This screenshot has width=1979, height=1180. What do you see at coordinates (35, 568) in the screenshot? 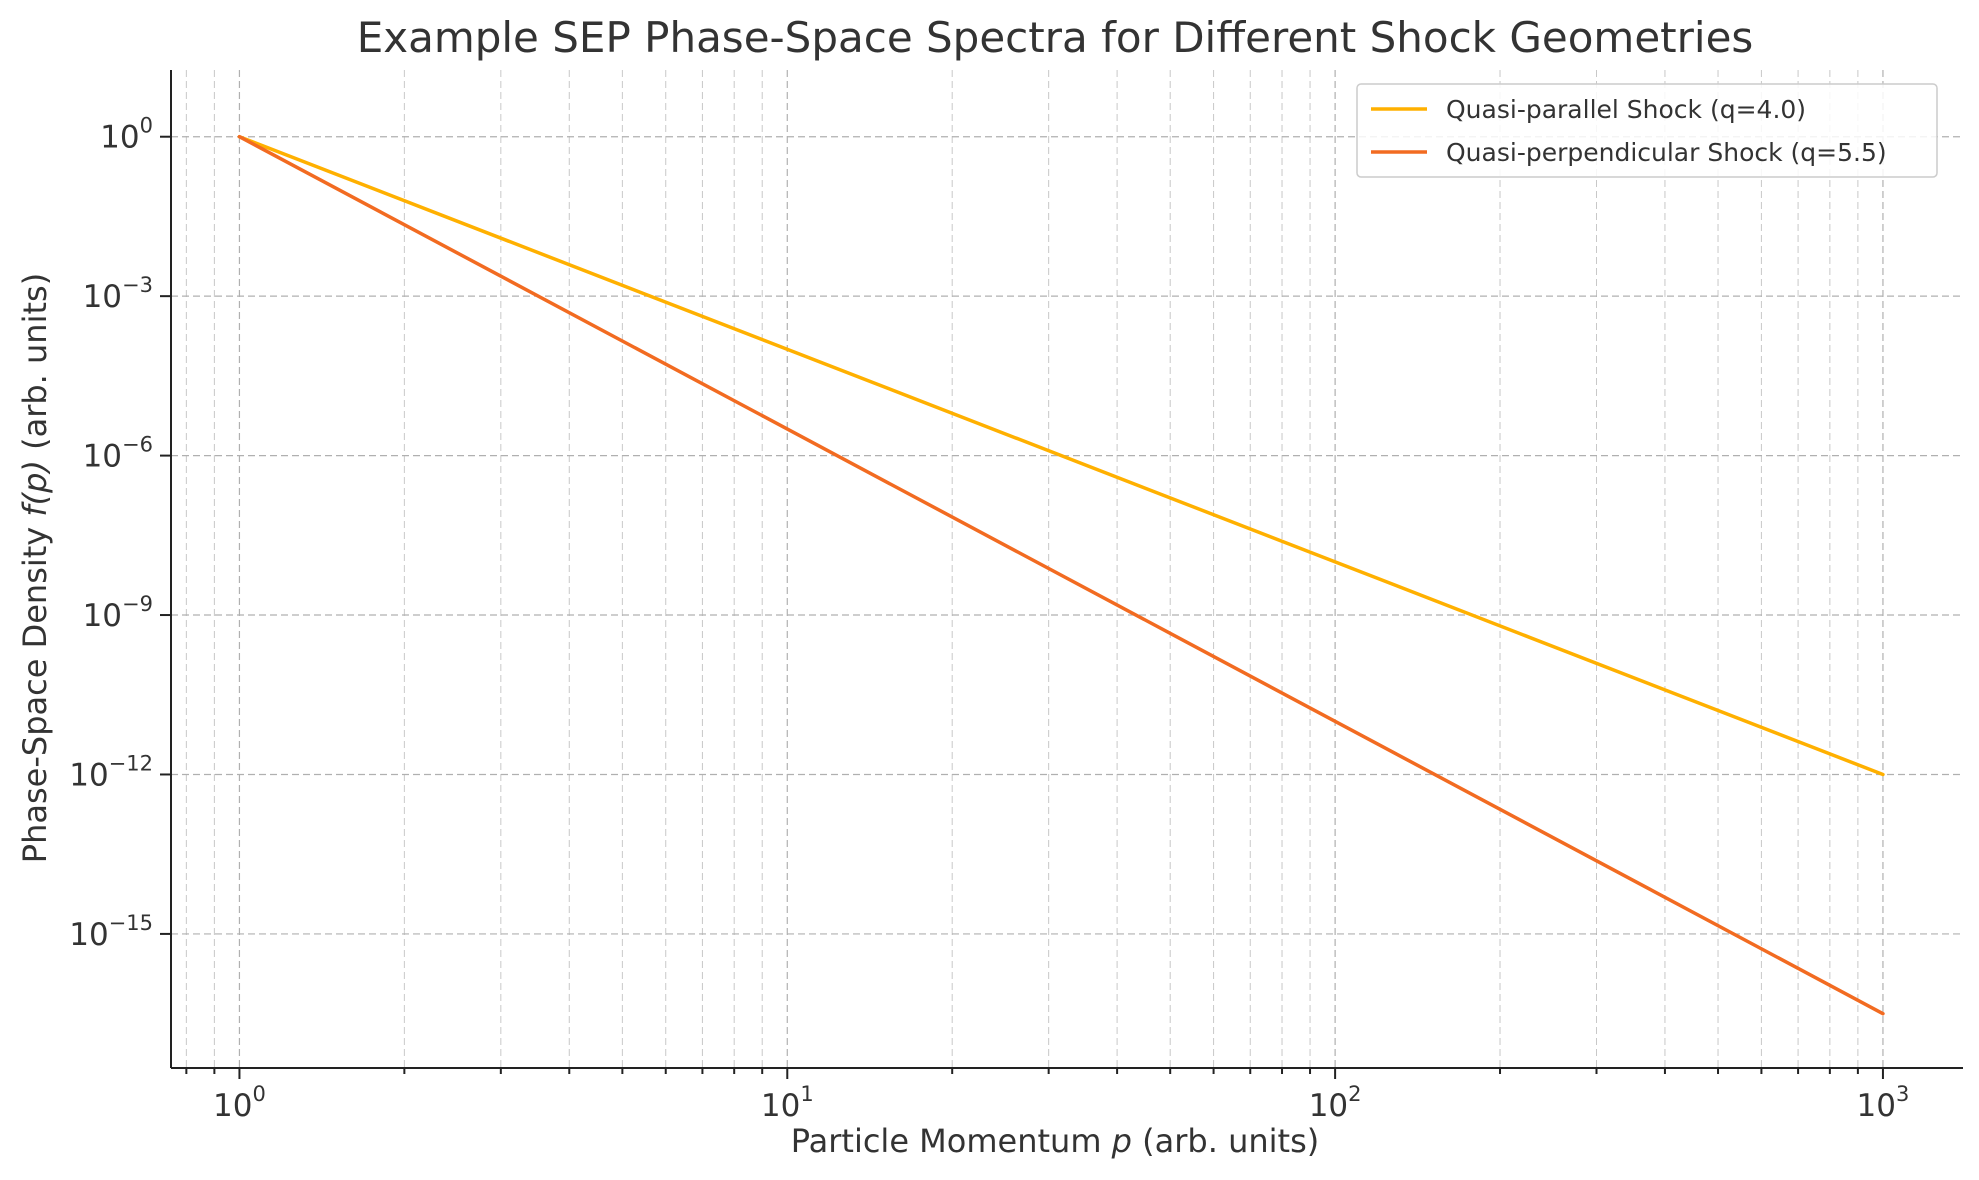
I see `y-axis-label: Phase-Space Density f(p) (arb. units)` at bounding box center [35, 568].